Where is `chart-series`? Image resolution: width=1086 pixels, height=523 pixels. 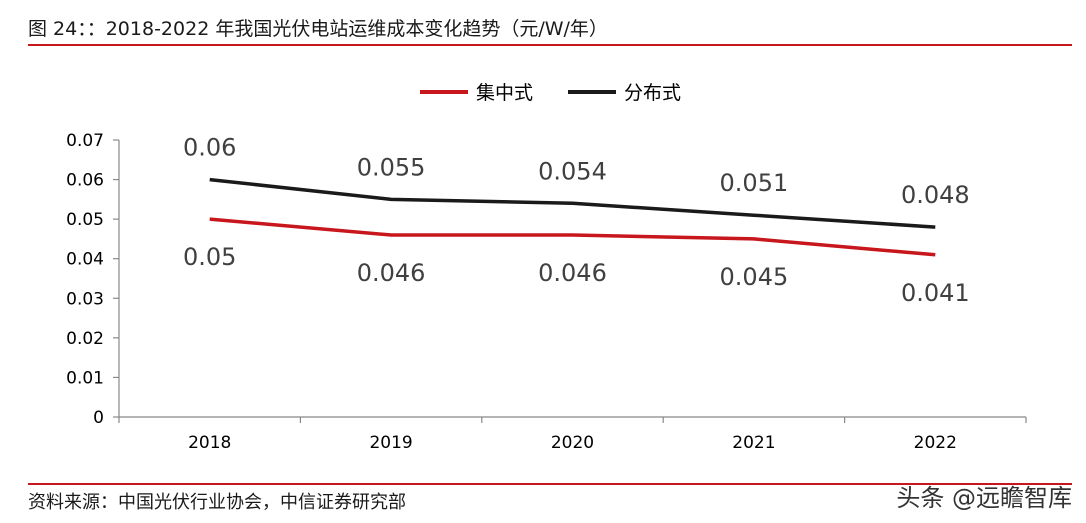 chart-series is located at coordinates (572, 217).